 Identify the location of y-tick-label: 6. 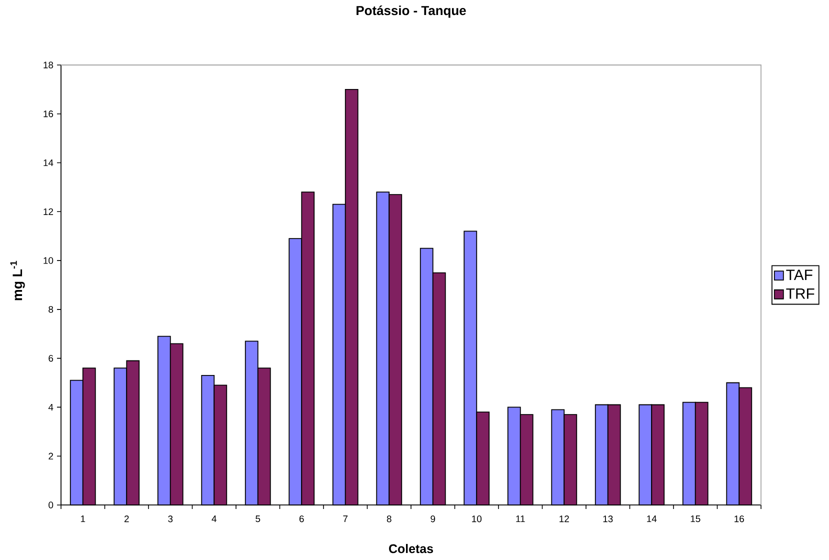
(51, 358).